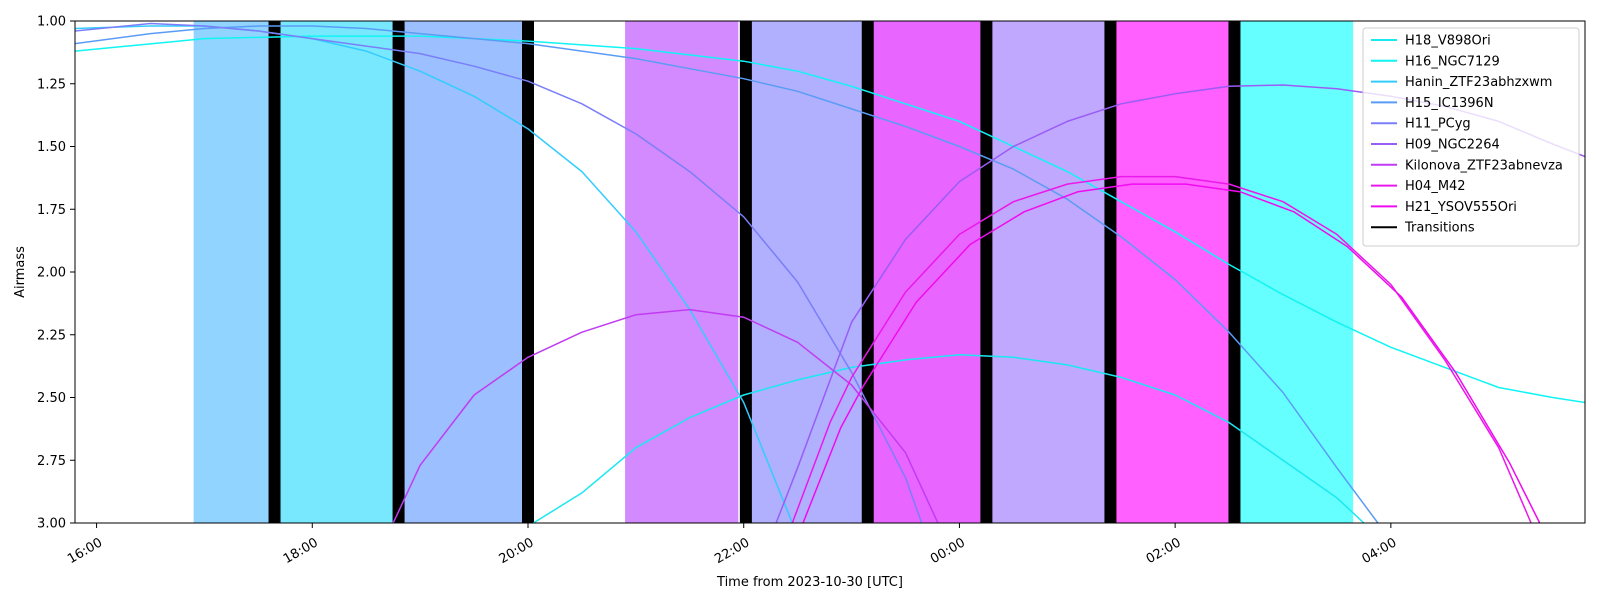 Image resolution: width=1600 pixels, height=600 pixels. I want to click on legend-label-h21-ysov555ori: H21_YSOV555Ori, so click(1461, 207).